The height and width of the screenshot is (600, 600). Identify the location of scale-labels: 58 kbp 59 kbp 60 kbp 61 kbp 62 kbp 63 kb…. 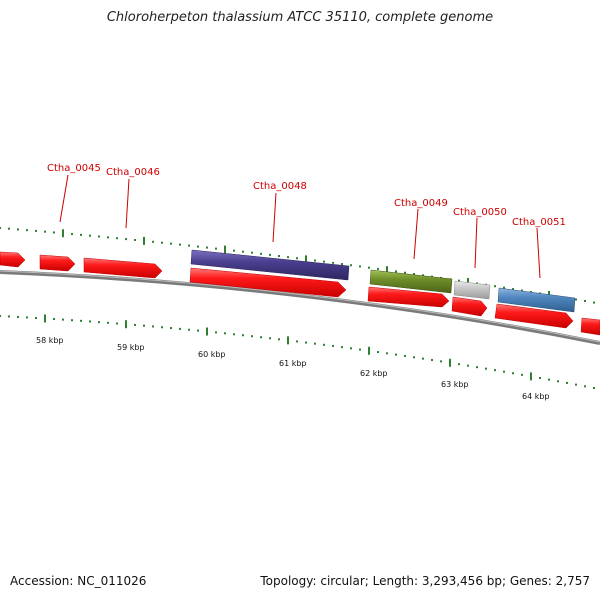
(293, 368).